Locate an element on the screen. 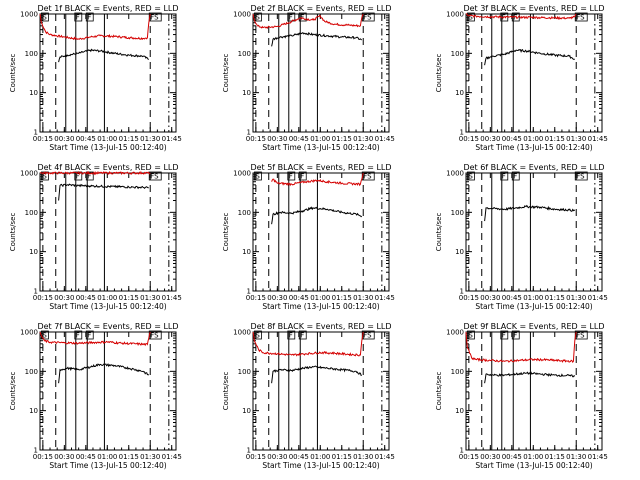 The width and height of the screenshot is (640, 480). panel-title: Det 8f BLACK = Events, RED = LLD is located at coordinates (320, 326).